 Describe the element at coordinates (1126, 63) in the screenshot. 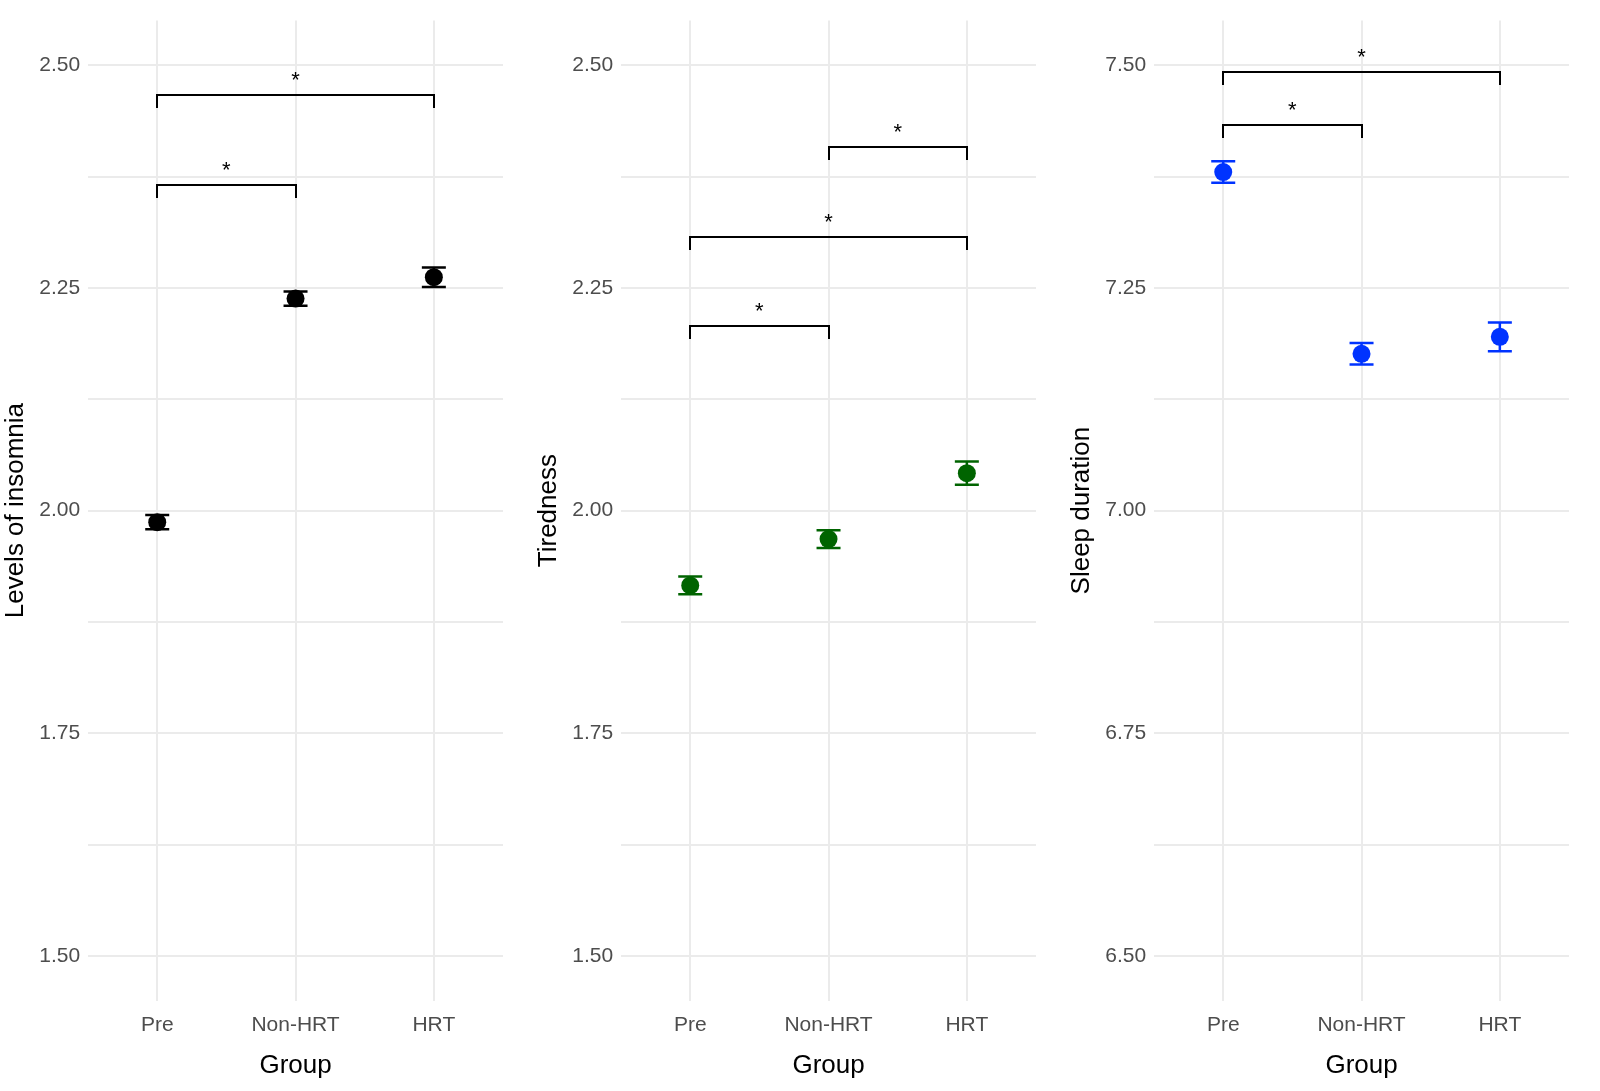

I see `y-tick-label: 7.50` at that location.